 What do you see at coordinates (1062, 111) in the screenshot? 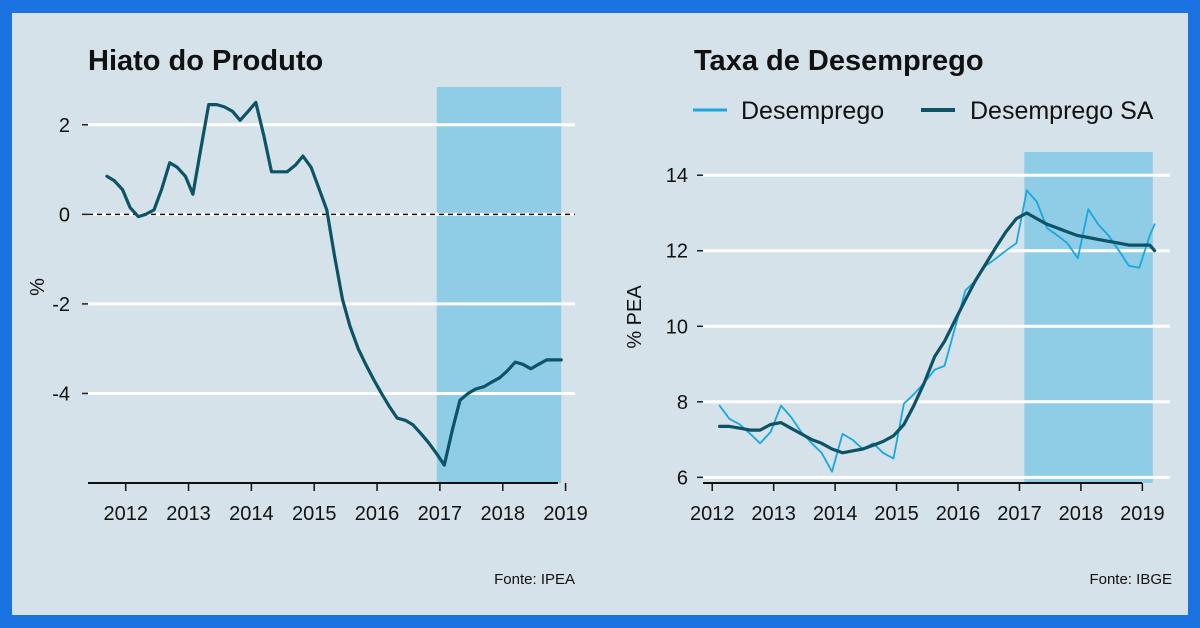
I see `legend-label-desemprego-sa: Desemprego SA` at bounding box center [1062, 111].